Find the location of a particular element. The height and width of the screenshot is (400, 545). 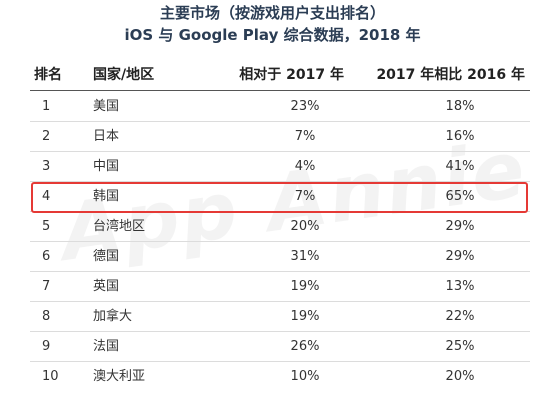

rank-cell: 2 is located at coordinates (46, 136).